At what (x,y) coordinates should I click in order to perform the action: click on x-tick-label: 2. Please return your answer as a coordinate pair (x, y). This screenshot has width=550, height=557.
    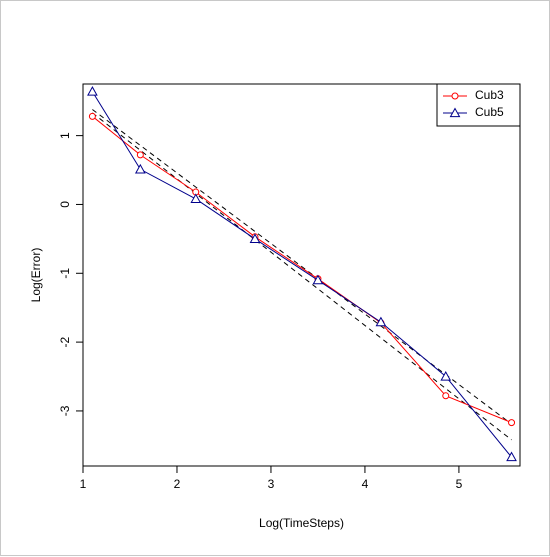
    Looking at the image, I should click on (177, 484).